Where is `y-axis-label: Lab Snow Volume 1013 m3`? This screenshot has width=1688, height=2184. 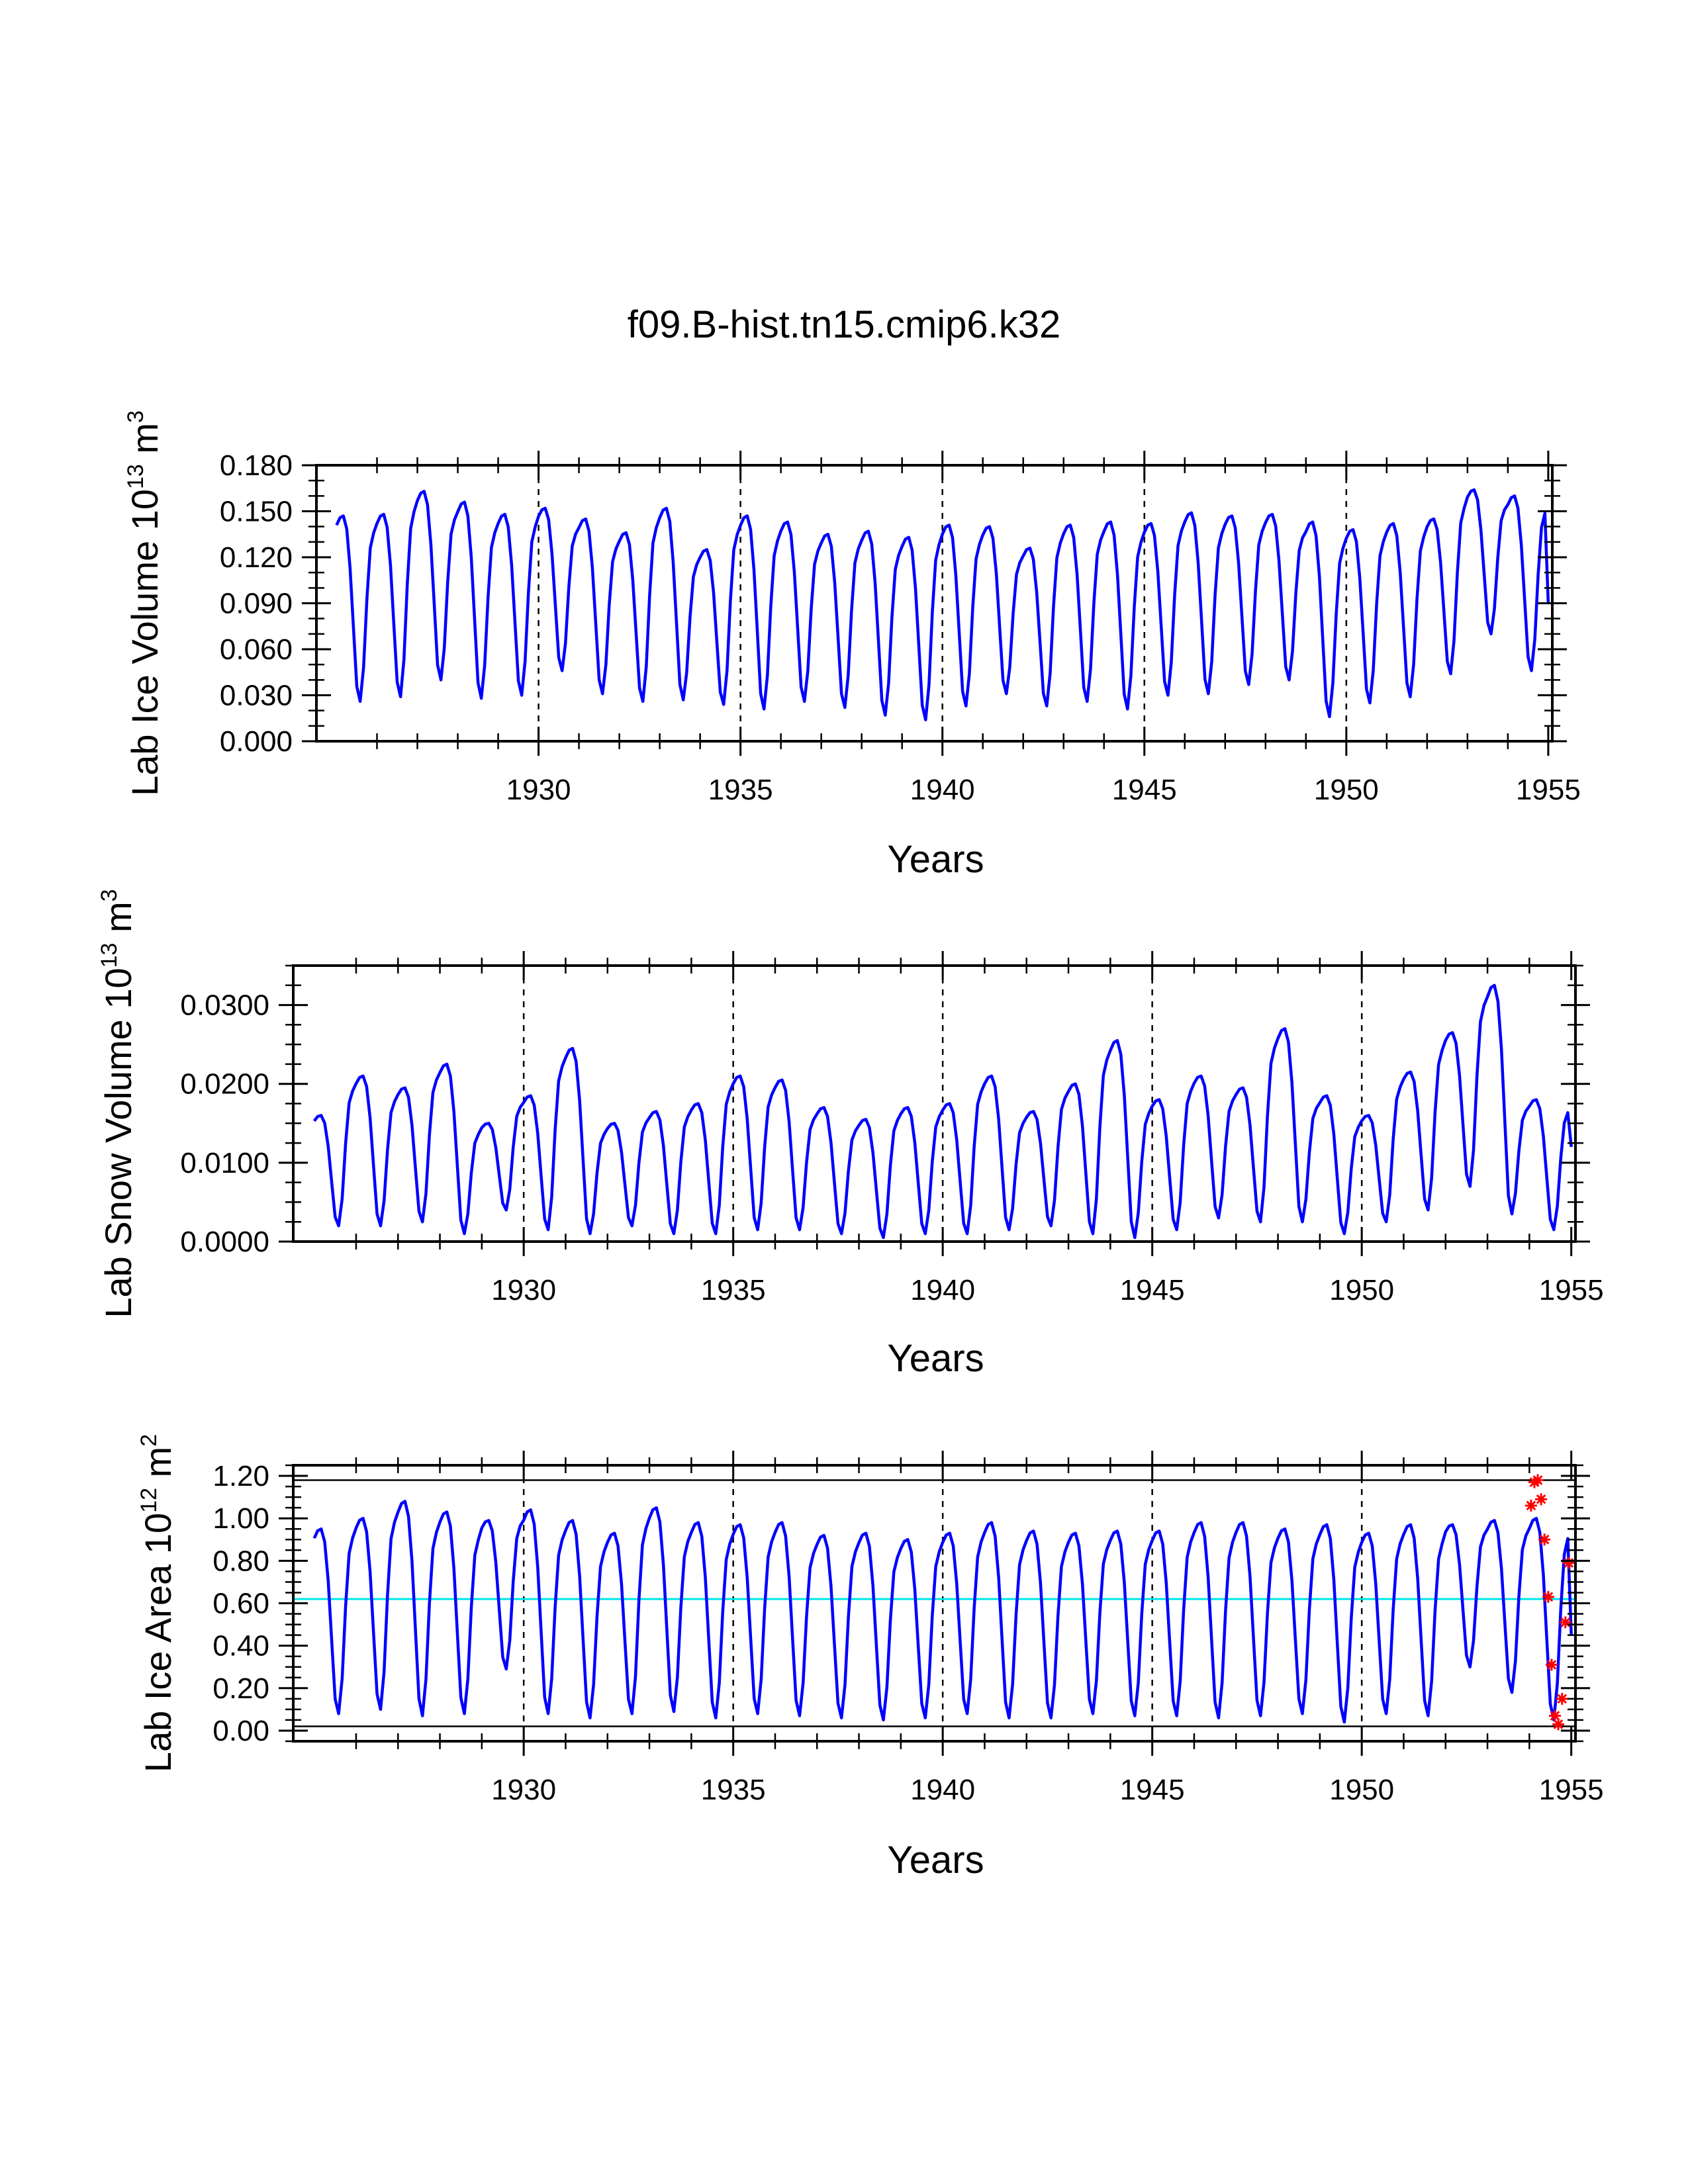 y-axis-label: Lab Snow Volume 1013 m3 is located at coordinates (118, 1103).